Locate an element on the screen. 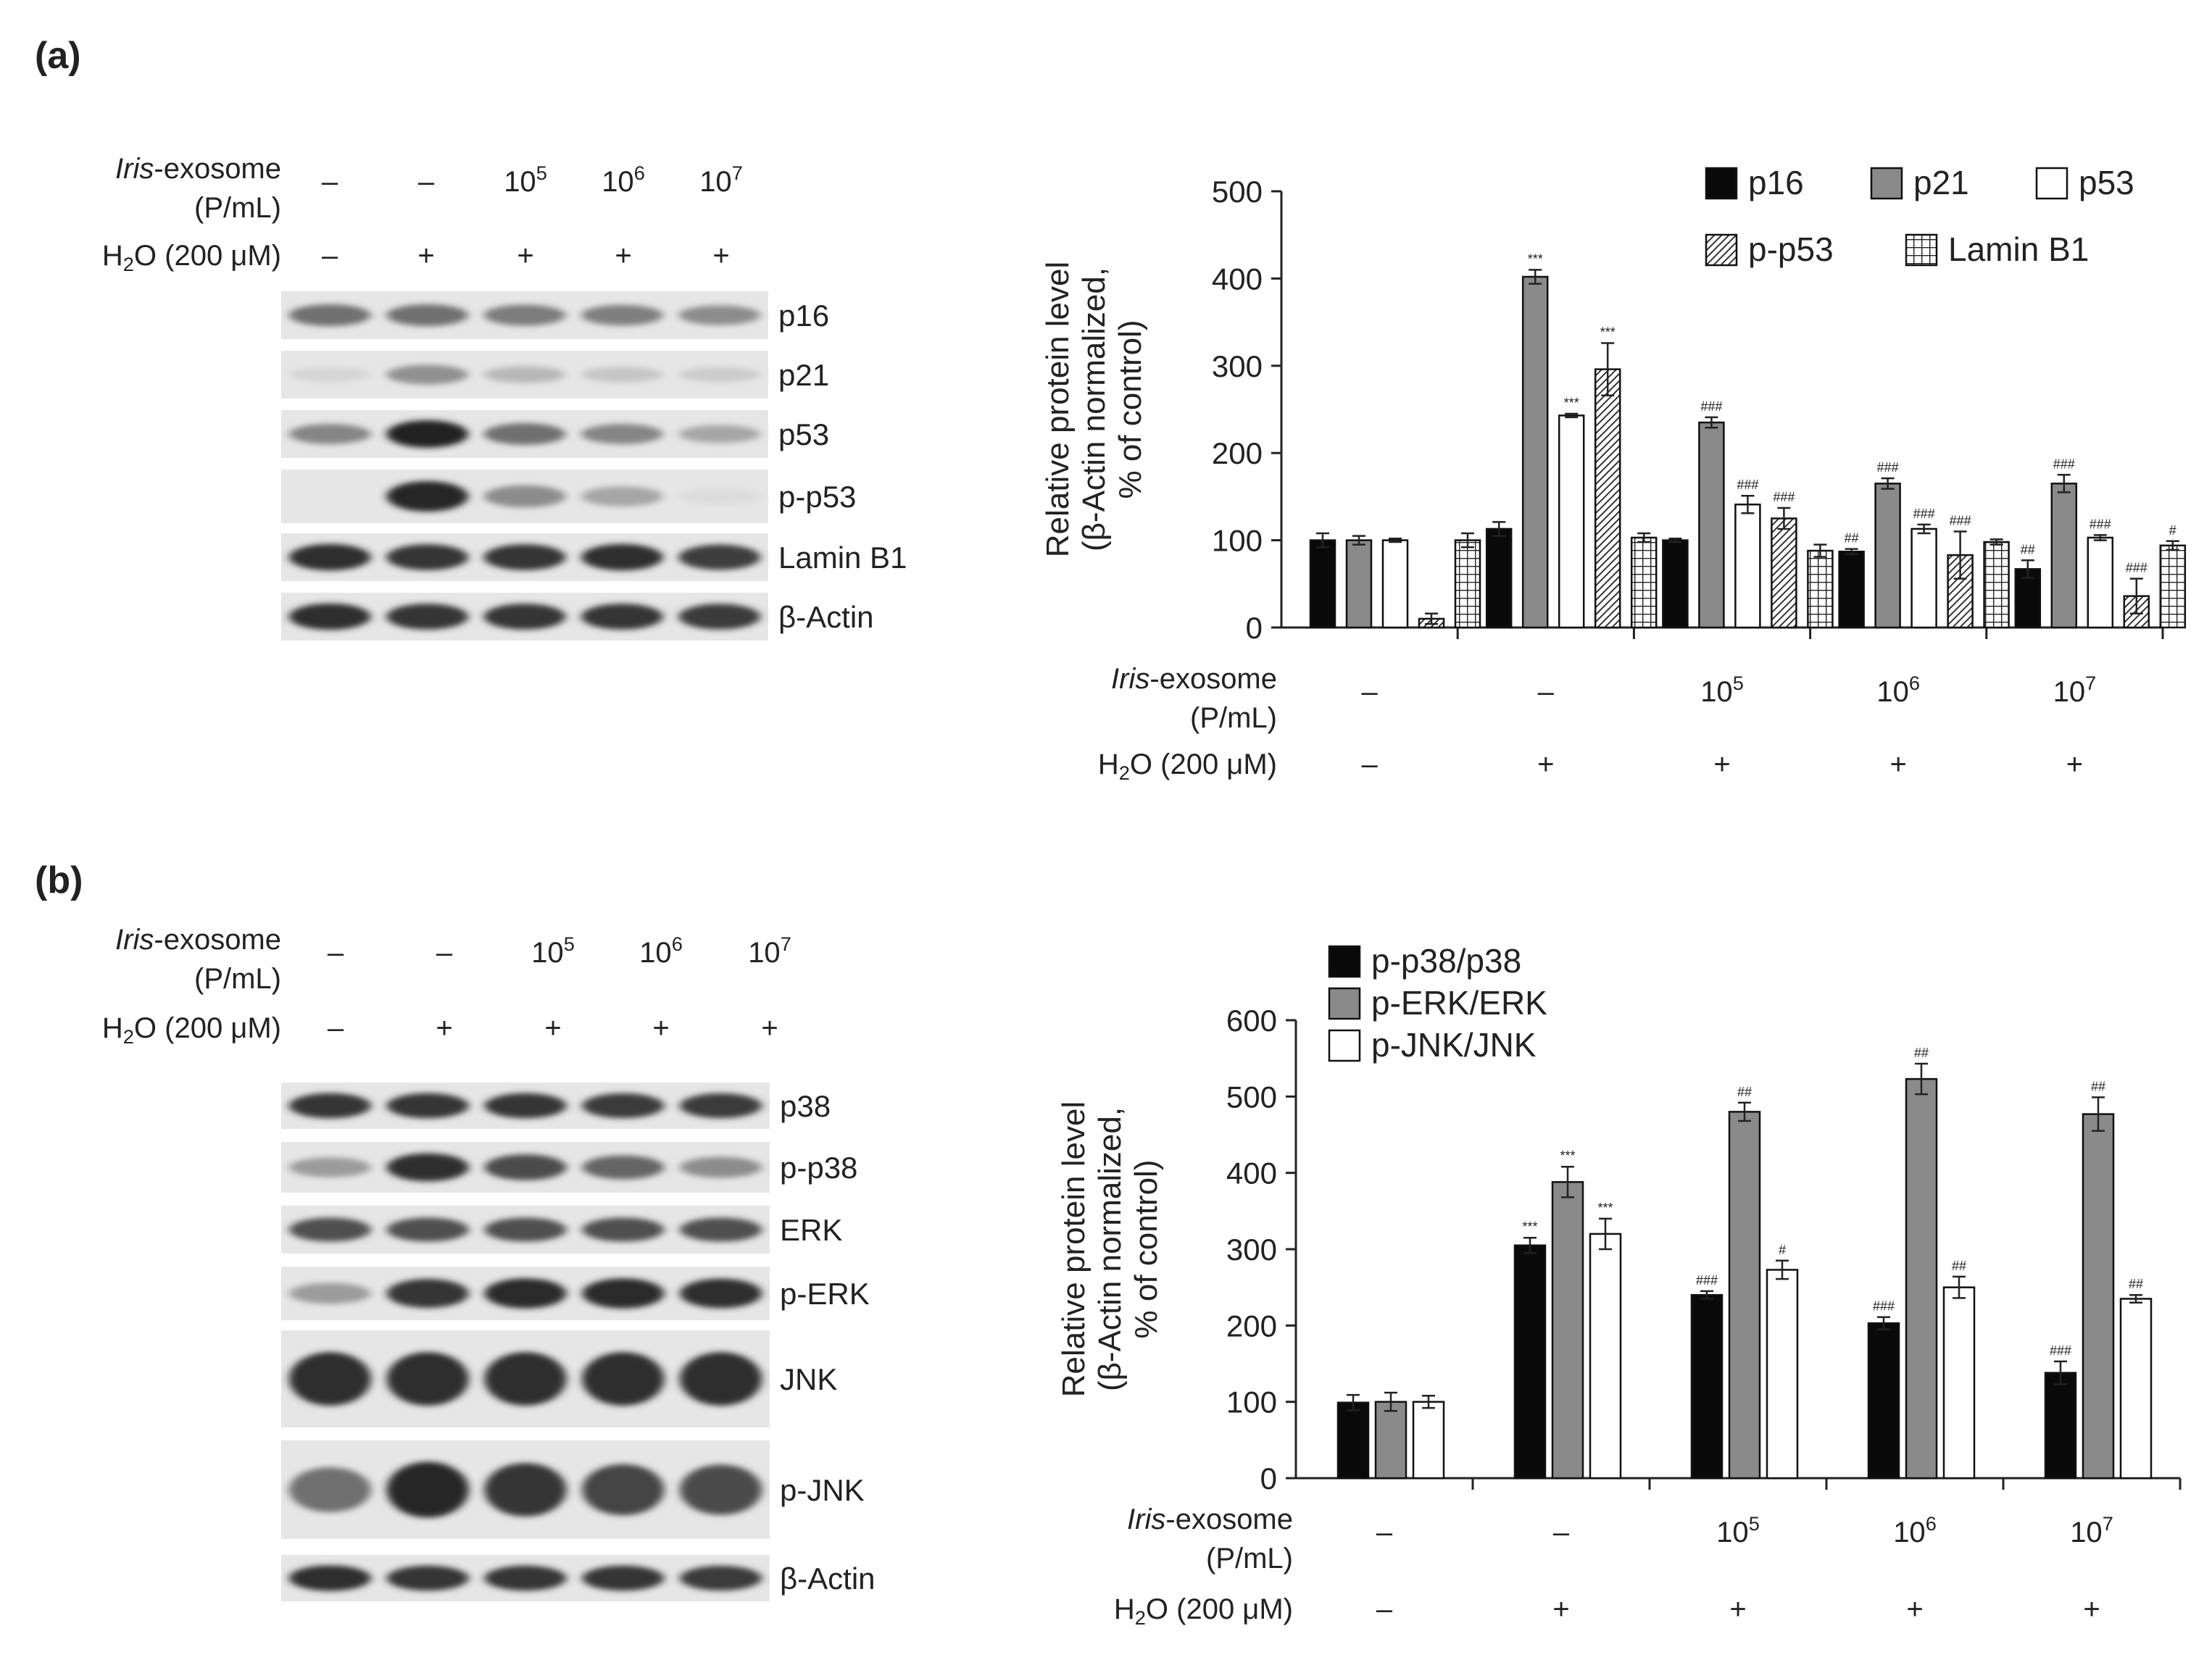 The image size is (2212, 1668). panel-a-label: (a) is located at coordinates (58, 56).